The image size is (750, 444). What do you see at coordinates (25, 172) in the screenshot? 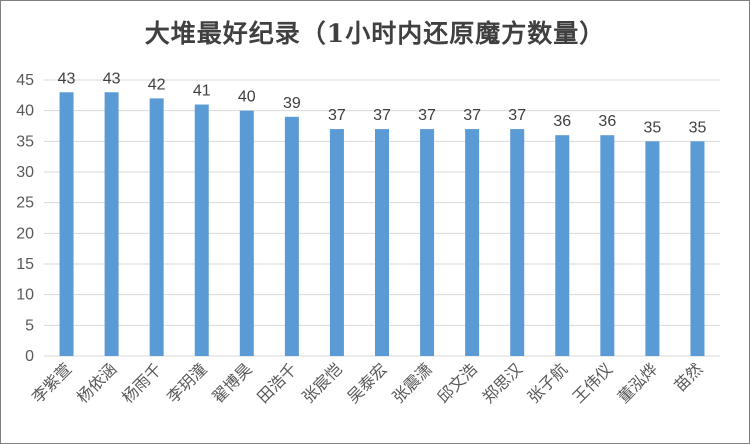
I see `y-tick-label: 30` at bounding box center [25, 172].